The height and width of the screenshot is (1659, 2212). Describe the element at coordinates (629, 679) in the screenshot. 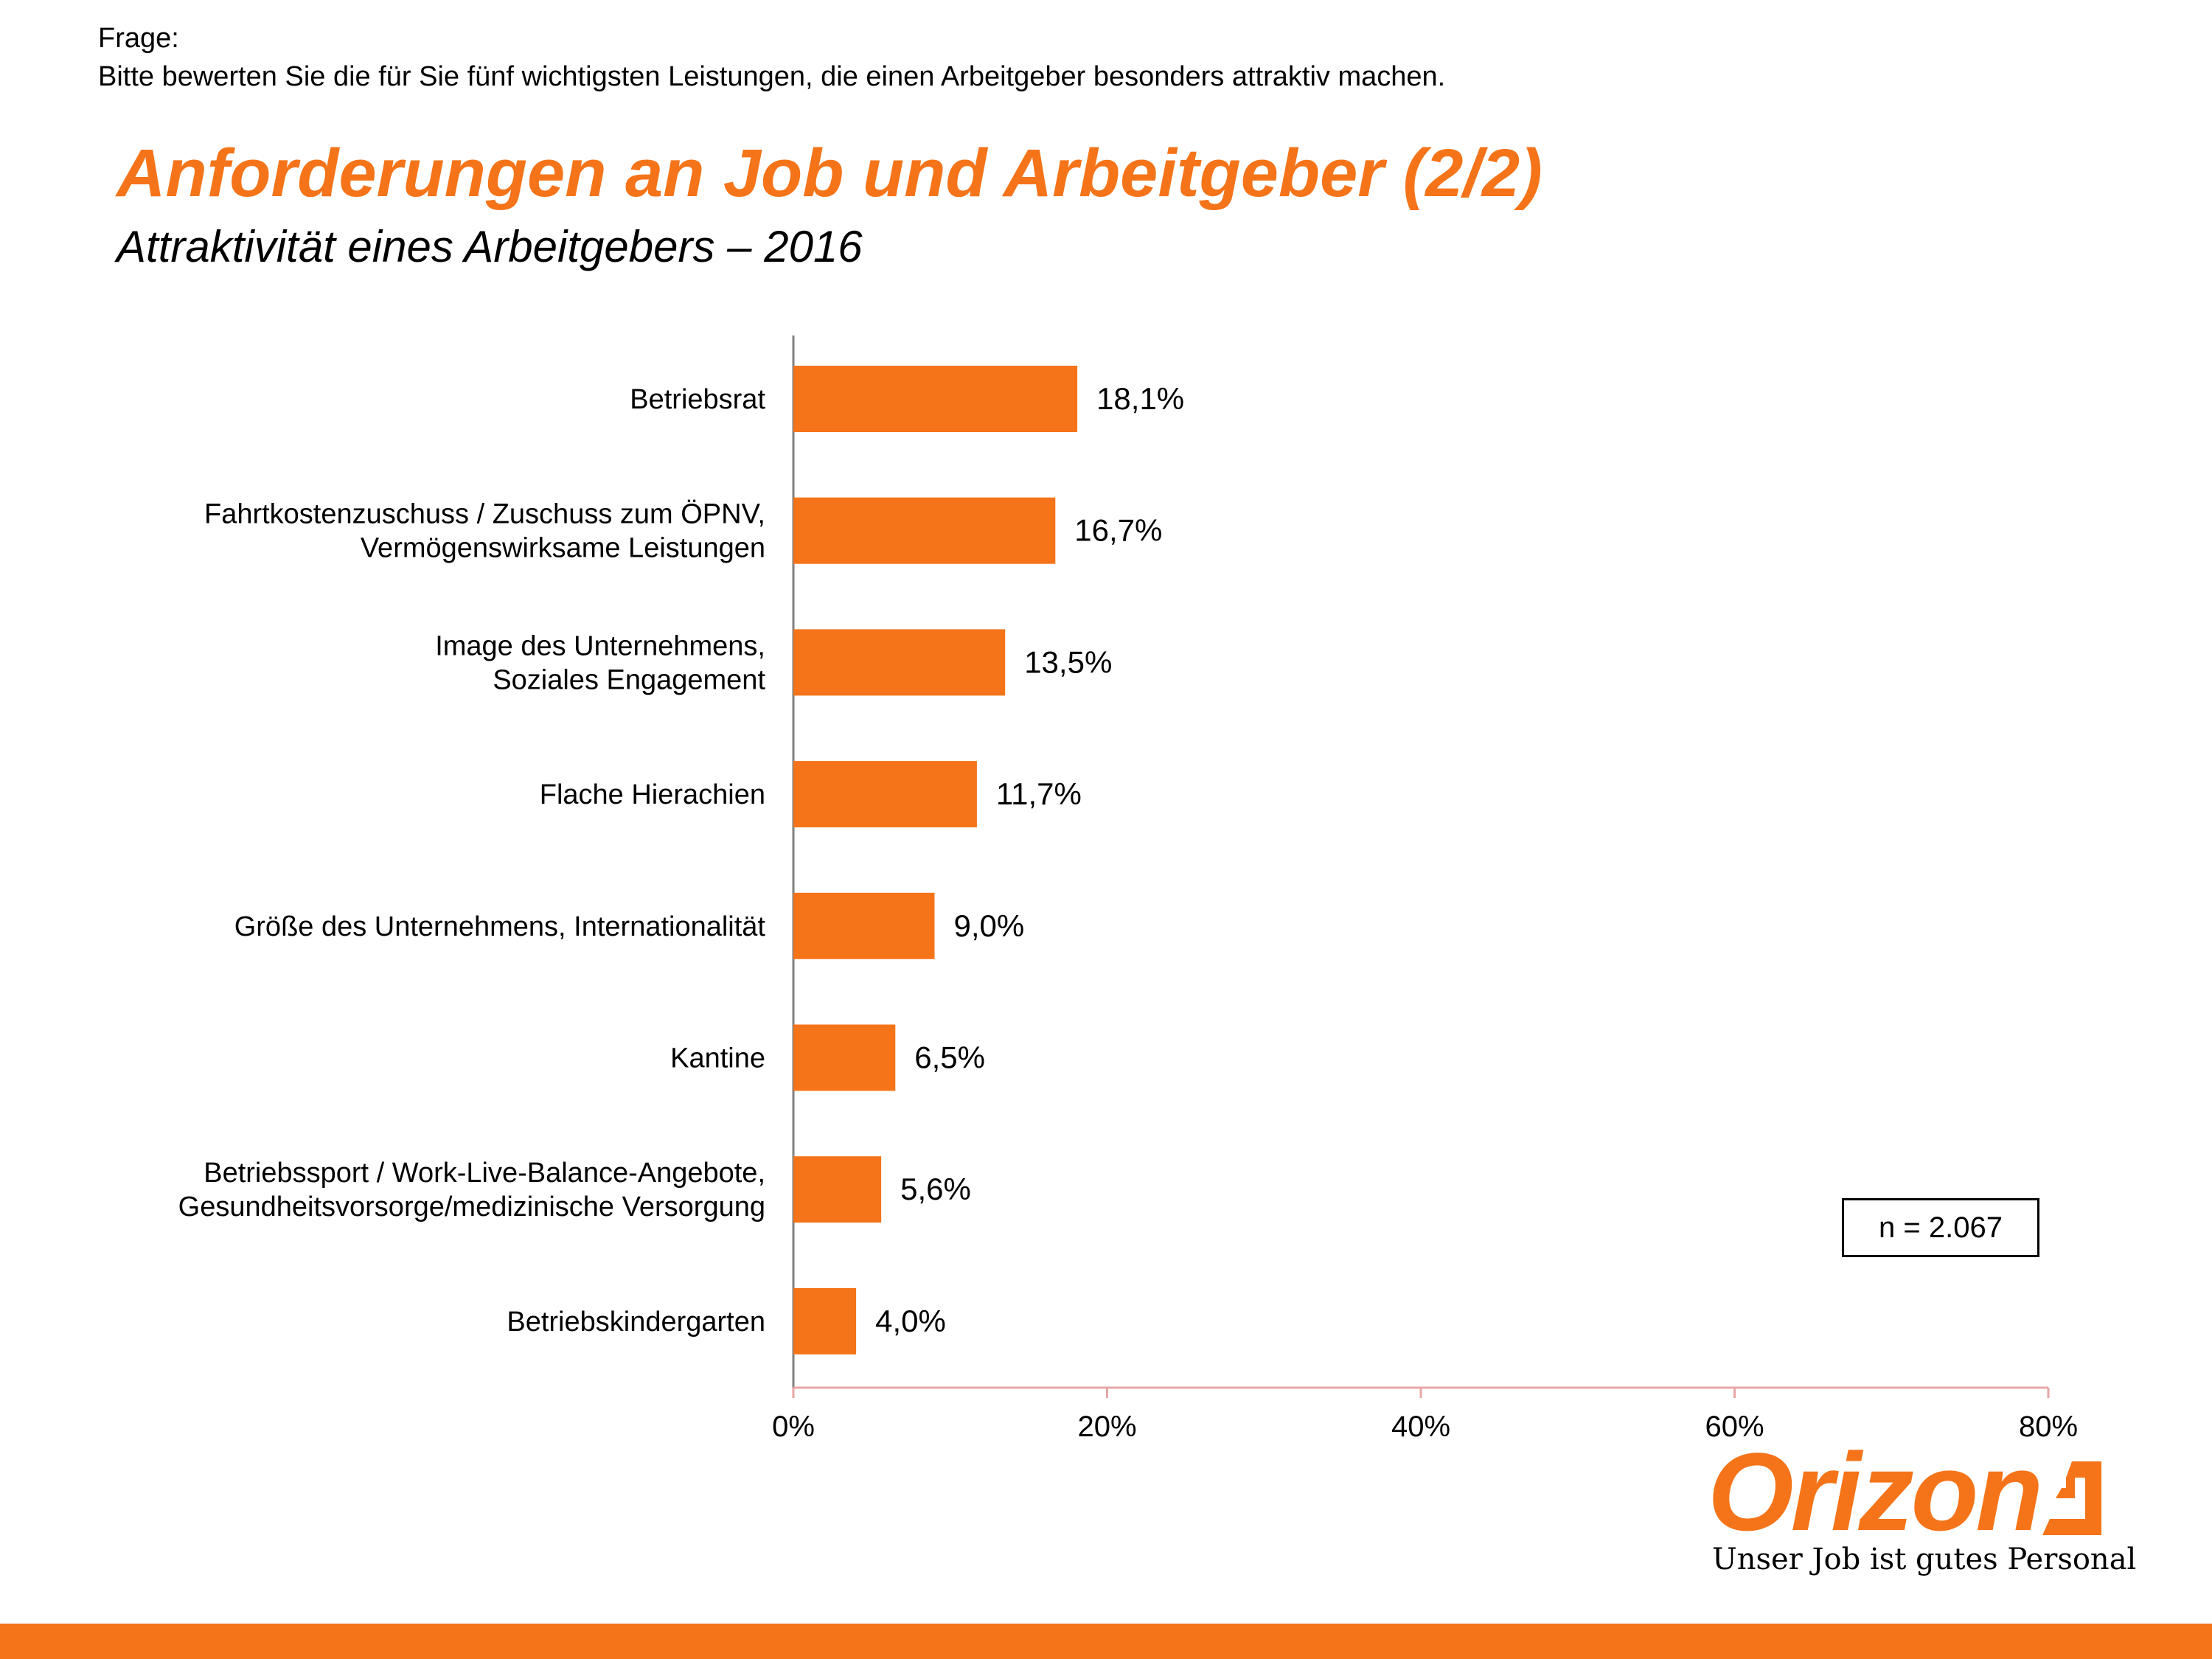

I see `category-label: Soziales Engagement` at that location.